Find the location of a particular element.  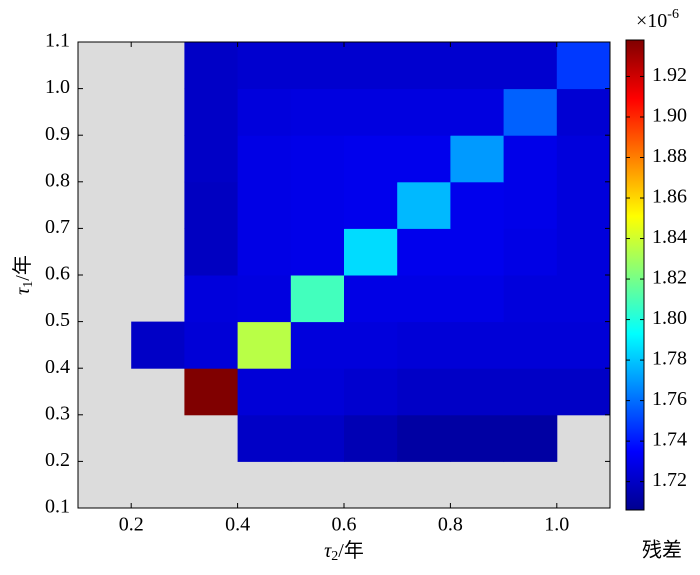

y-axis-label: τ1/年 is located at coordinates (24, 275).